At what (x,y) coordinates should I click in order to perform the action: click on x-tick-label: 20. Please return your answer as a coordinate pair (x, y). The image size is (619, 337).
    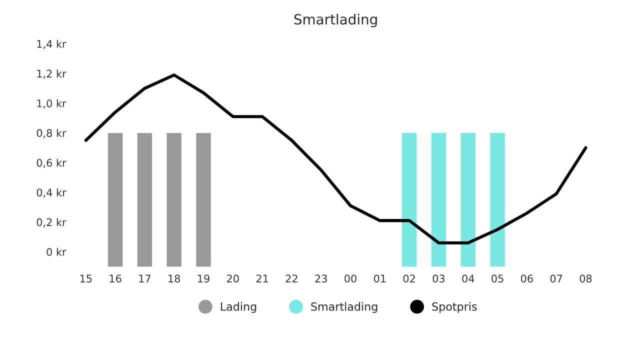
    Looking at the image, I should click on (233, 278).